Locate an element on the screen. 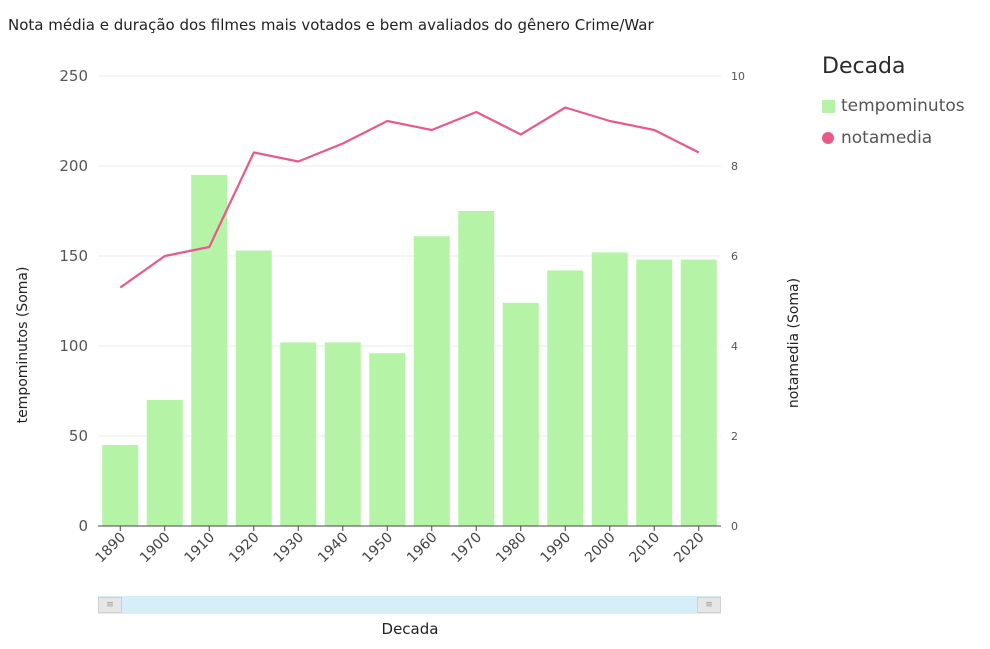 The height and width of the screenshot is (649, 990). legend-label-tempominutos: tempominutos is located at coordinates (903, 106).